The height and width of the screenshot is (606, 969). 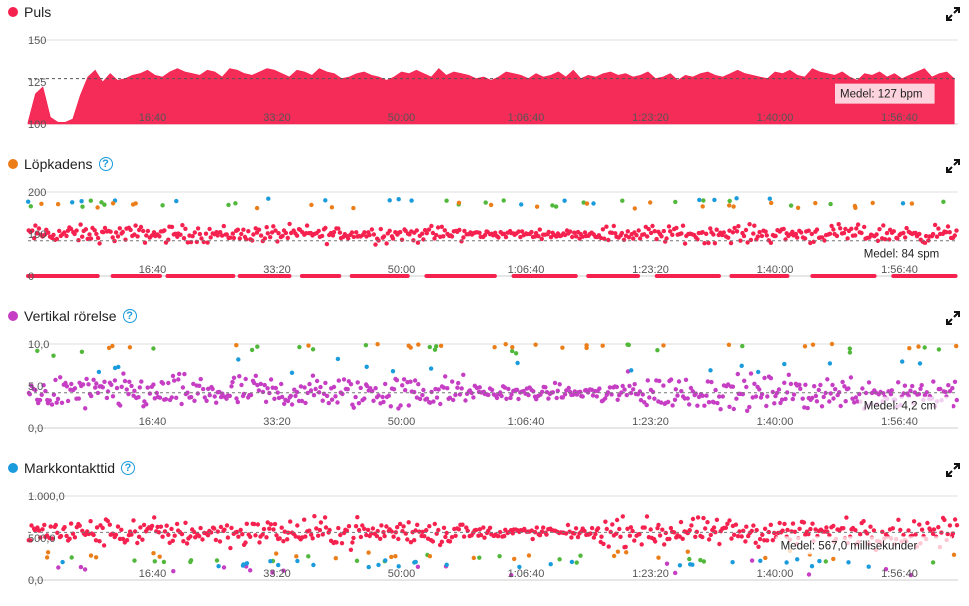 What do you see at coordinates (863, 545) in the screenshot?
I see `average-label-bg` at bounding box center [863, 545].